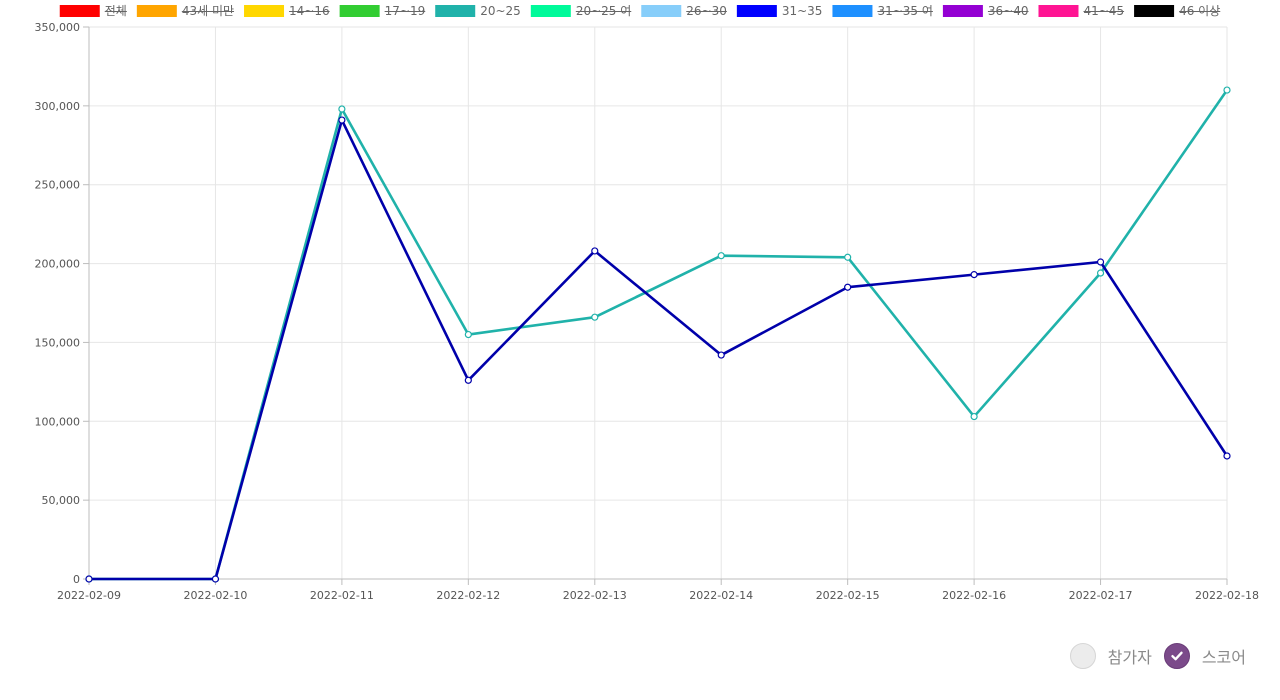  What do you see at coordinates (185, 11) in the screenshot?
I see `legend-item: 43세 미만` at bounding box center [185, 11].